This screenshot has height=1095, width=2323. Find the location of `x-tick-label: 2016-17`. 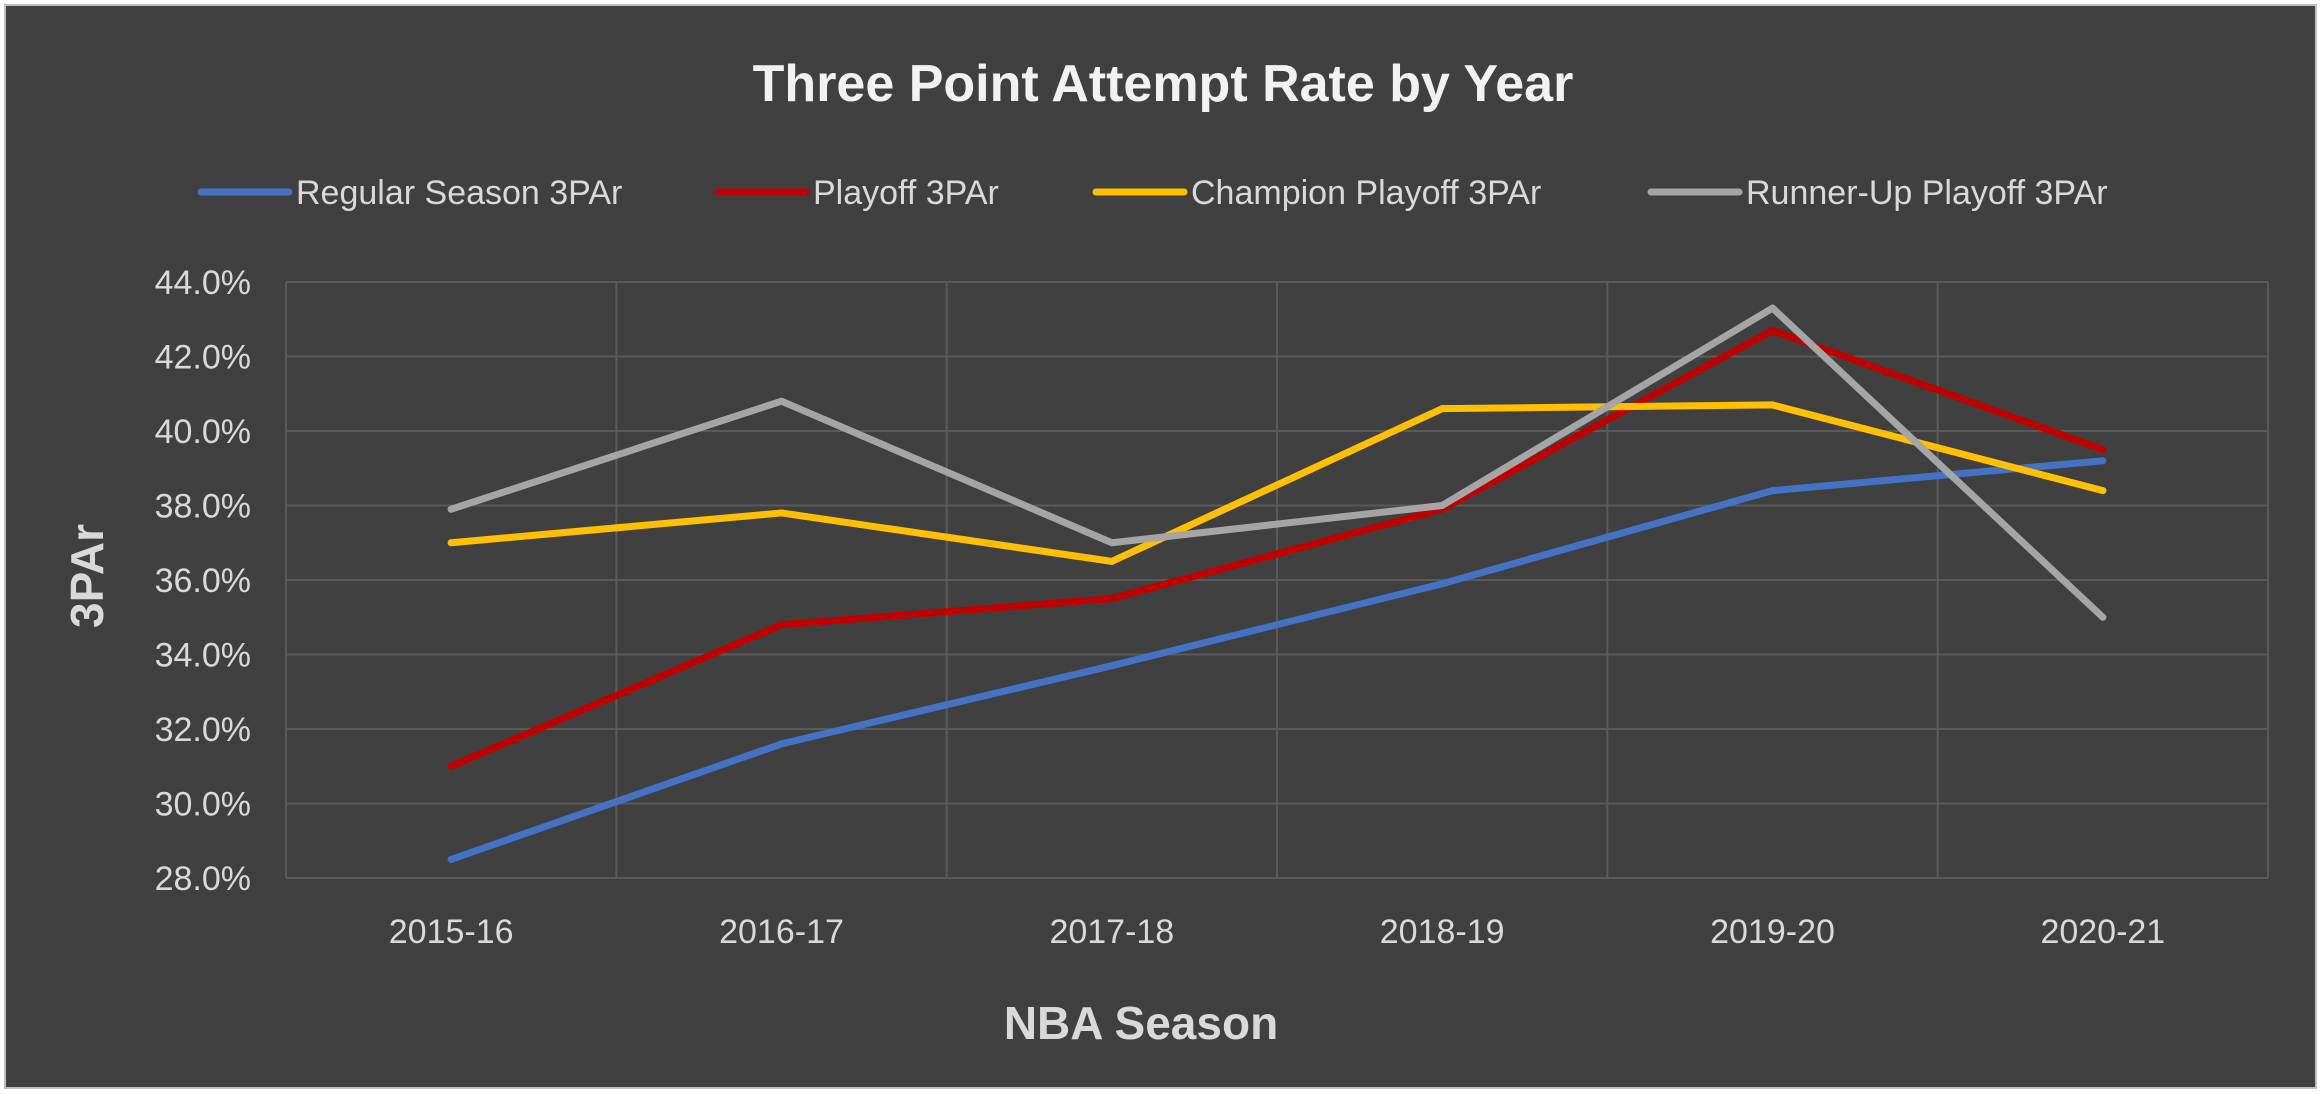

x-tick-label: 2016-17 is located at coordinates (781, 932).